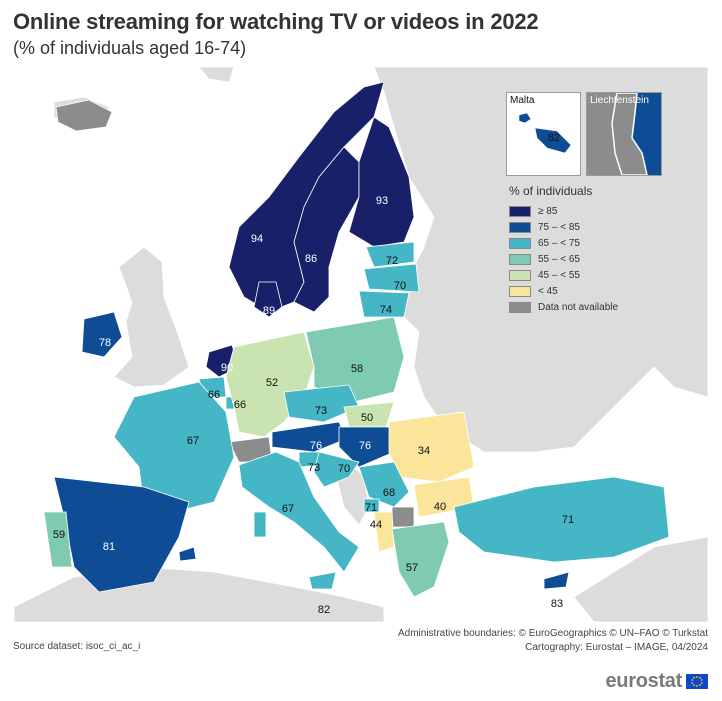 This screenshot has height=701, width=722. I want to click on label-netherlands: 90, so click(227, 368).